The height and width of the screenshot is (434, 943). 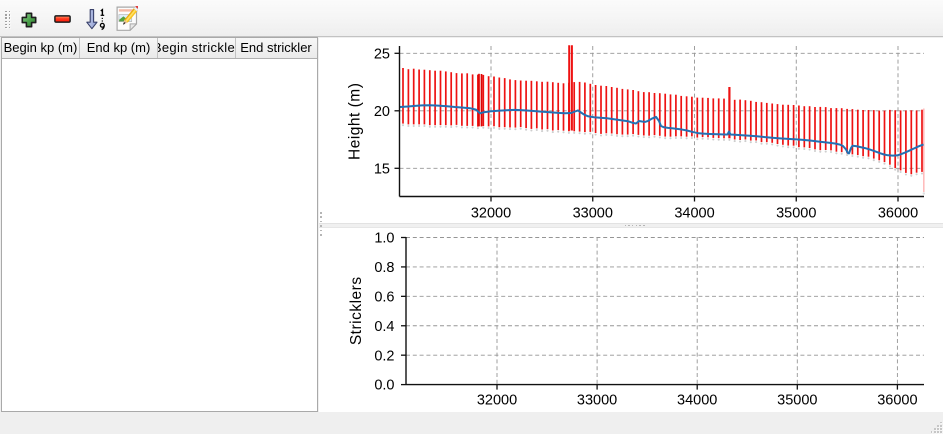 I want to click on svg-text: 25, so click(x=382, y=54).